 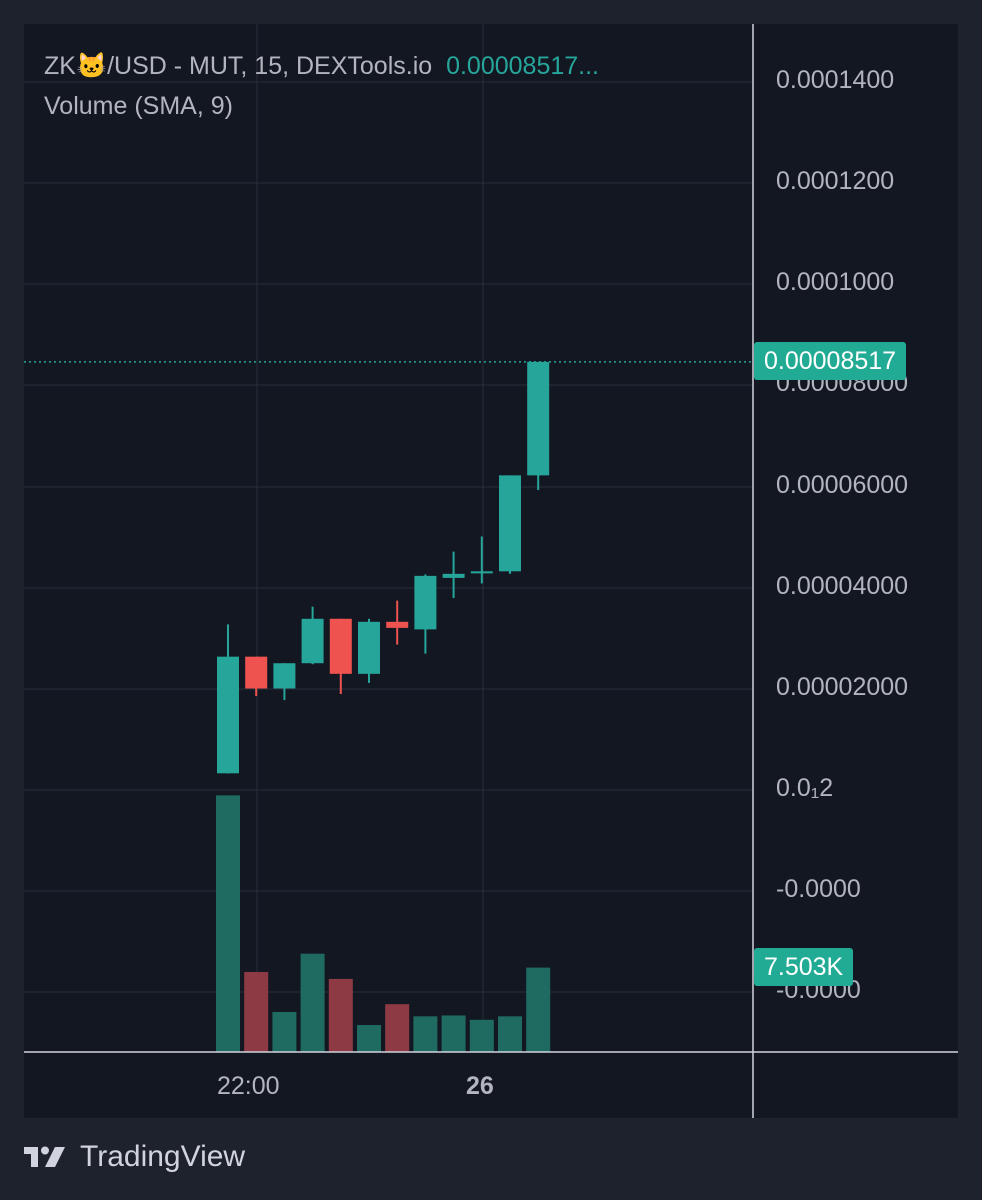 I want to click on price-tick-label: 0.00006000, so click(x=842, y=485).